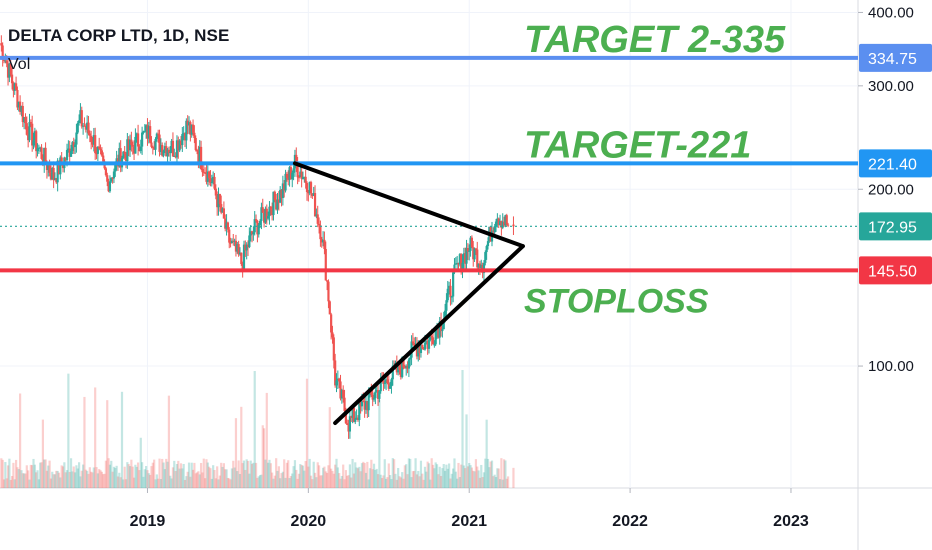  Describe the element at coordinates (19, 64) in the screenshot. I see `volume-label: Vol` at that location.